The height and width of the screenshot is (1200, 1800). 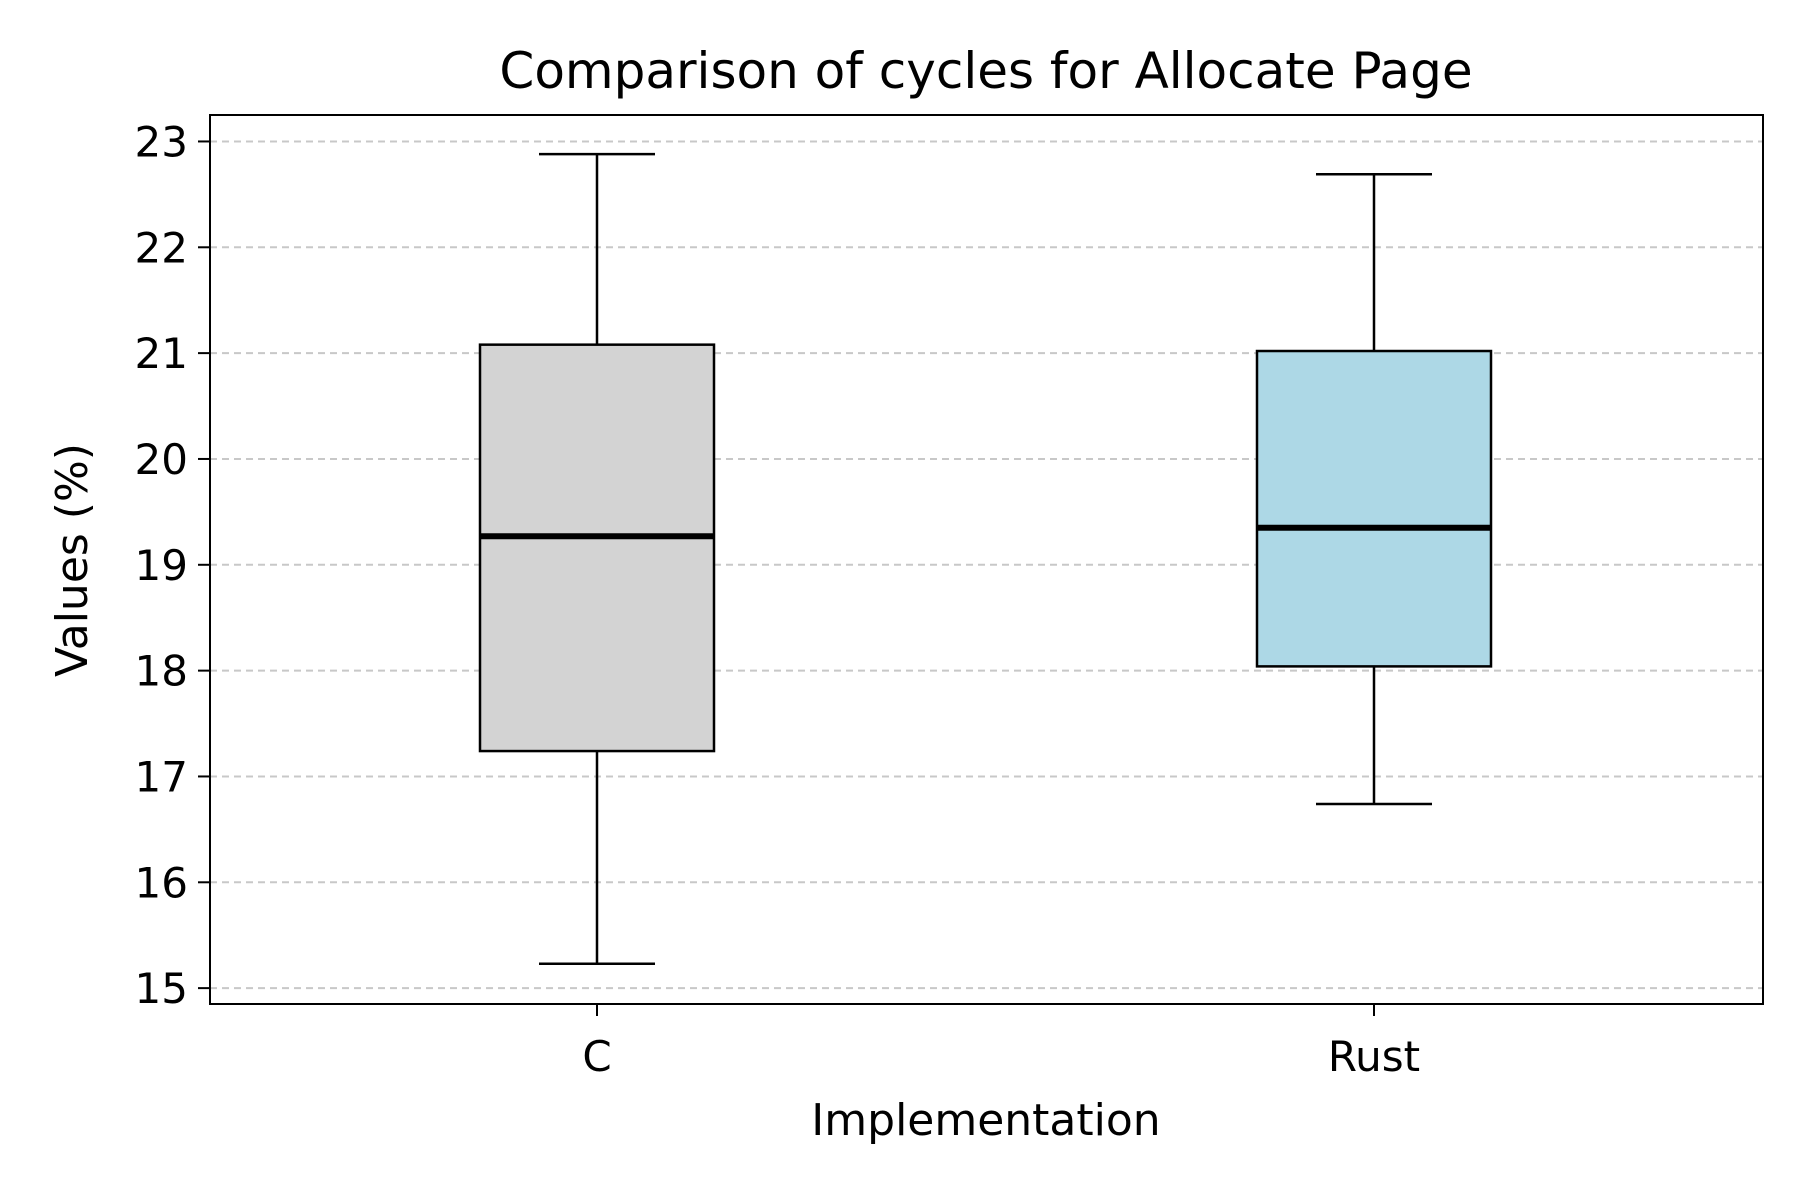 What do you see at coordinates (596, 1056) in the screenshot?
I see `x-tick-label-c: C` at bounding box center [596, 1056].